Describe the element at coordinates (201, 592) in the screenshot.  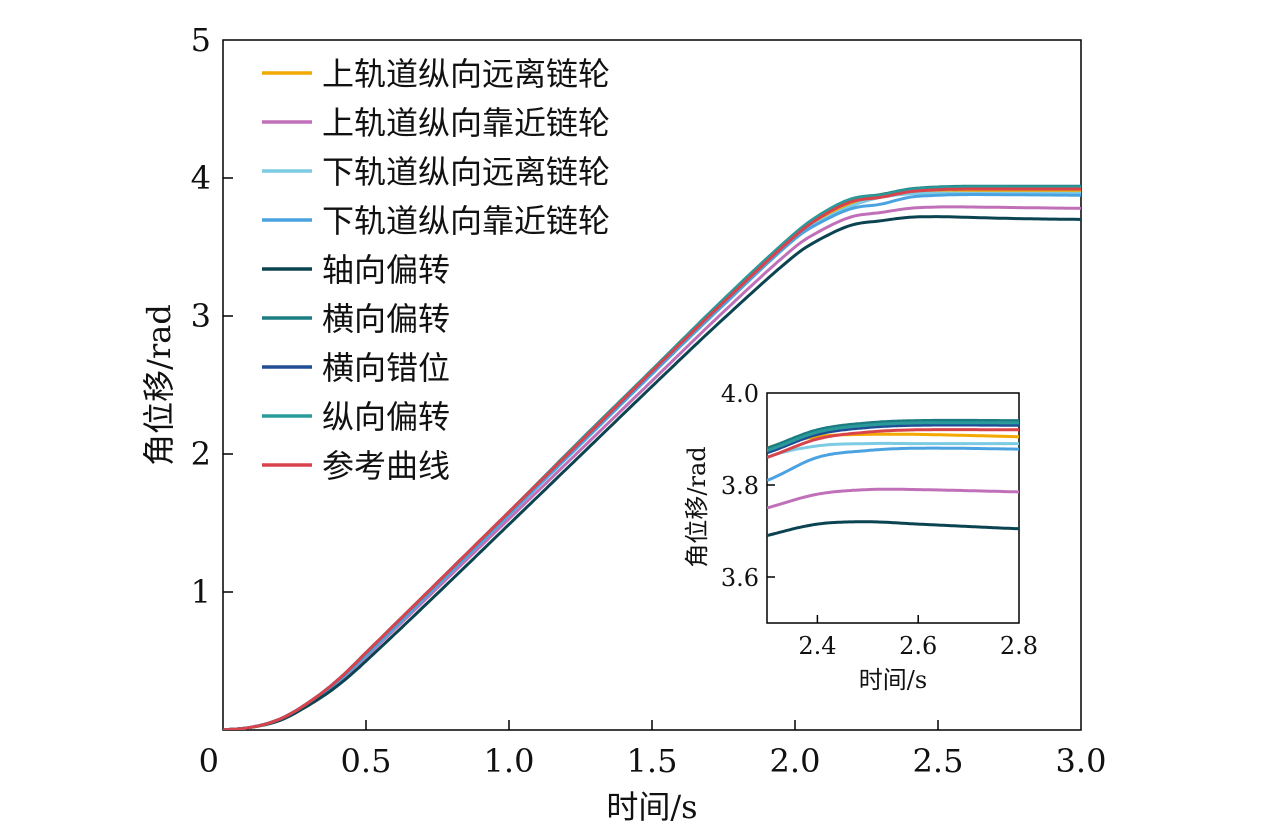
I see `y-tick-label: 1` at that location.